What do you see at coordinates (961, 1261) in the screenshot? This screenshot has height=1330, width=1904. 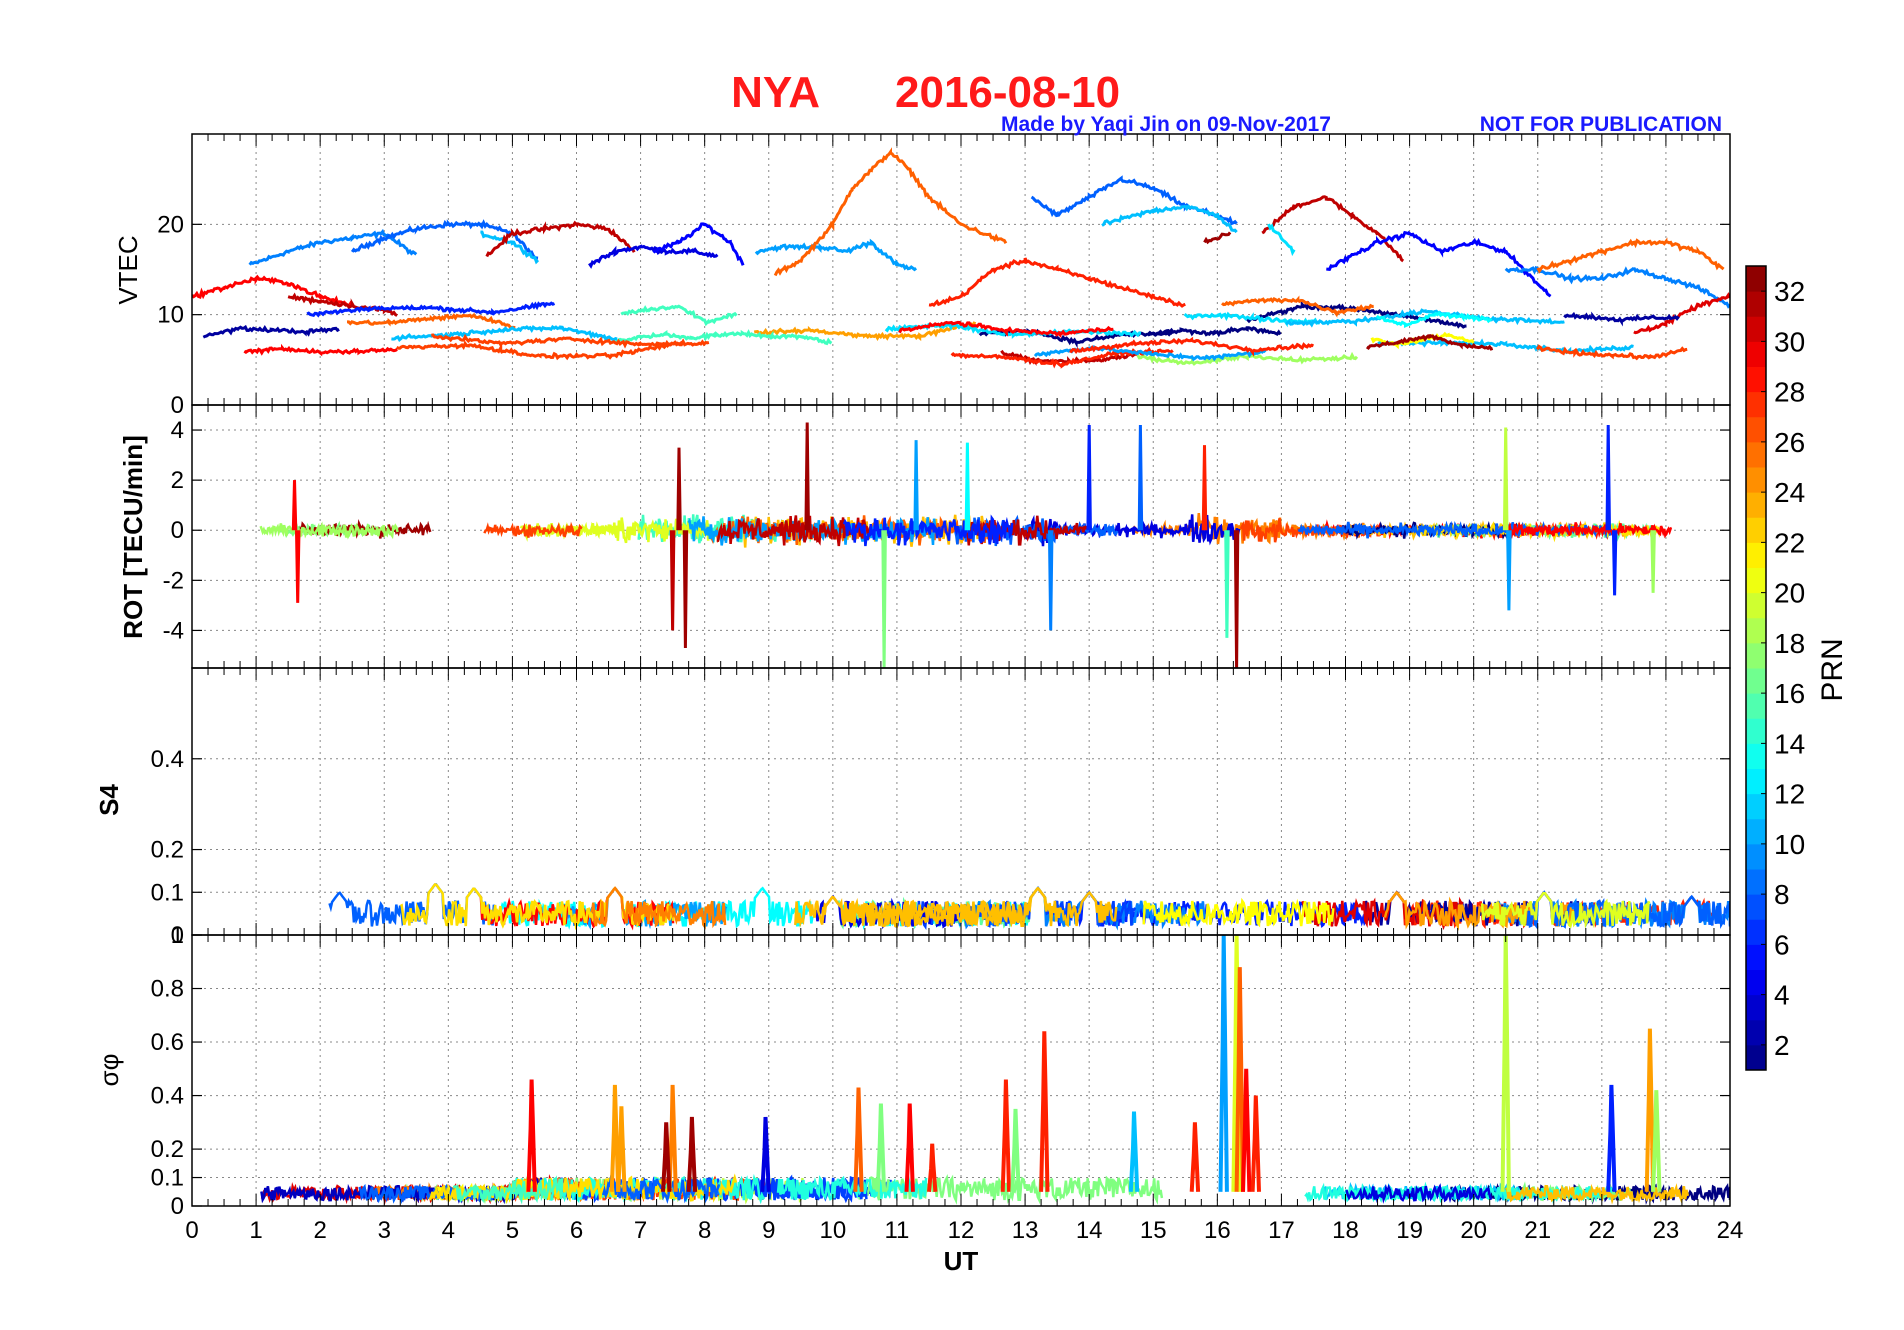 I see `x-axis-title: UT` at bounding box center [961, 1261].